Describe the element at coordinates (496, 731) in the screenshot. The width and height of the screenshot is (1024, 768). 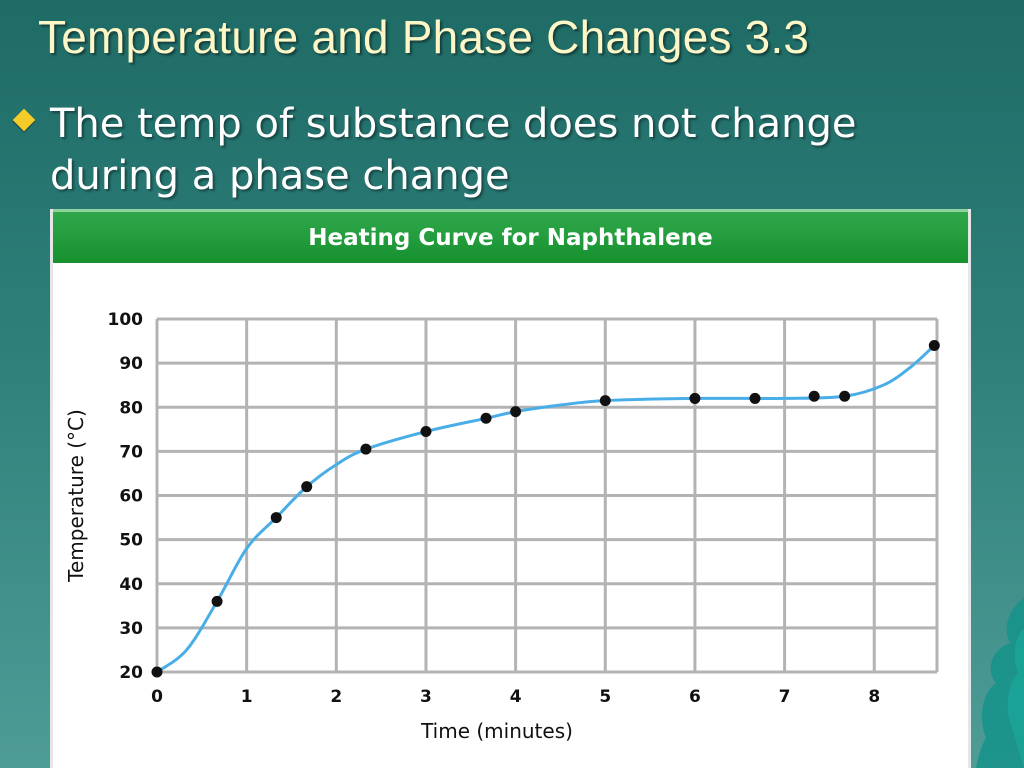
I see `x-axis-label: Time (minutes)` at that location.